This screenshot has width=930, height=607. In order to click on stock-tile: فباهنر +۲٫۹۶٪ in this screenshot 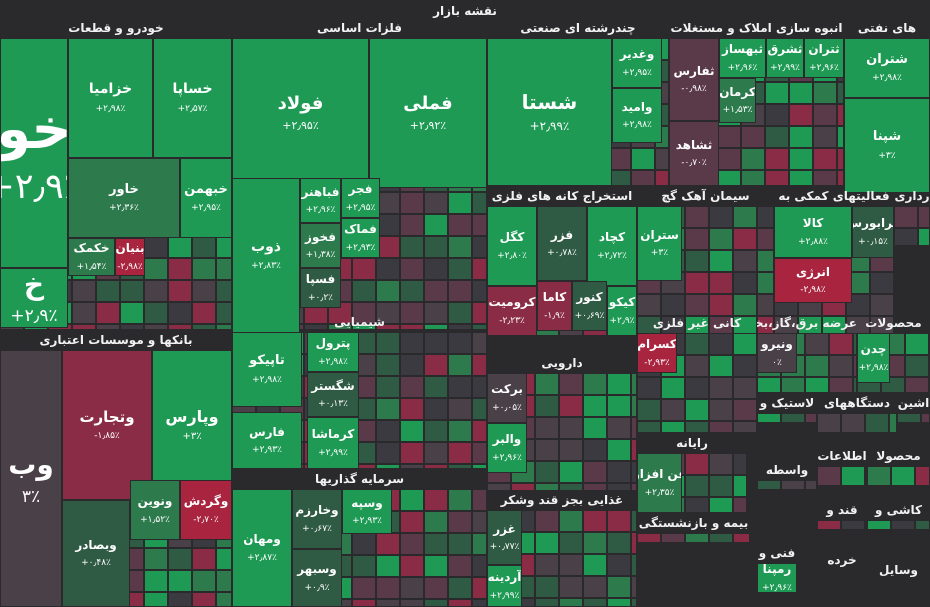, I will do `click(320, 200)`.